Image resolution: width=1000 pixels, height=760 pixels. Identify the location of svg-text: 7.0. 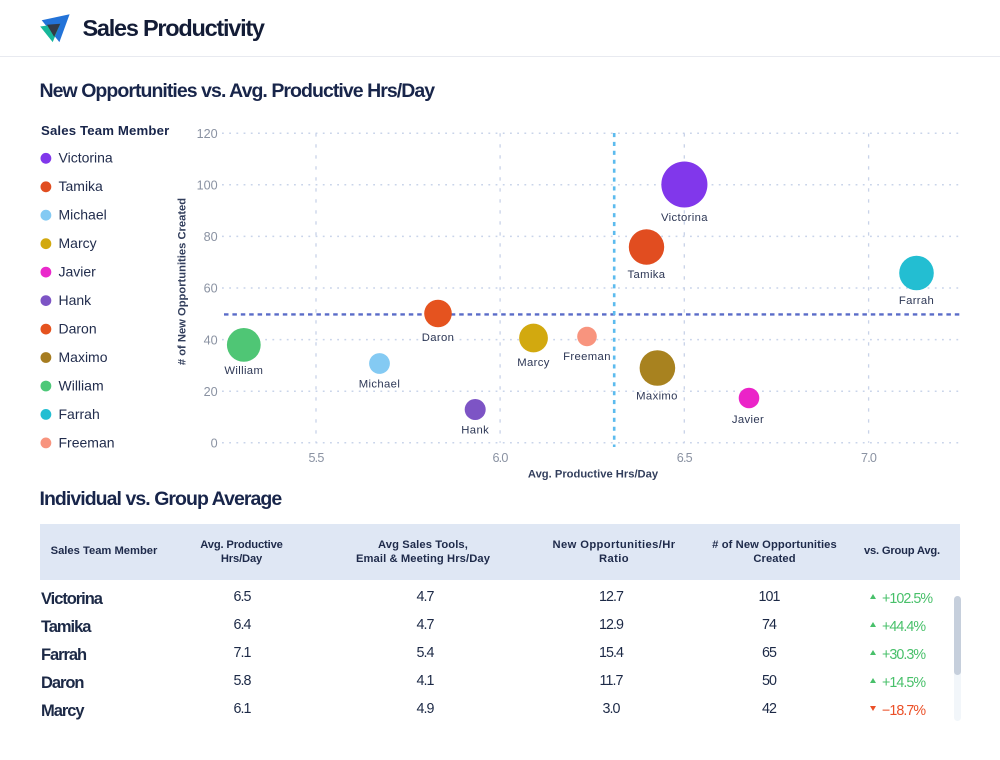
(869, 458).